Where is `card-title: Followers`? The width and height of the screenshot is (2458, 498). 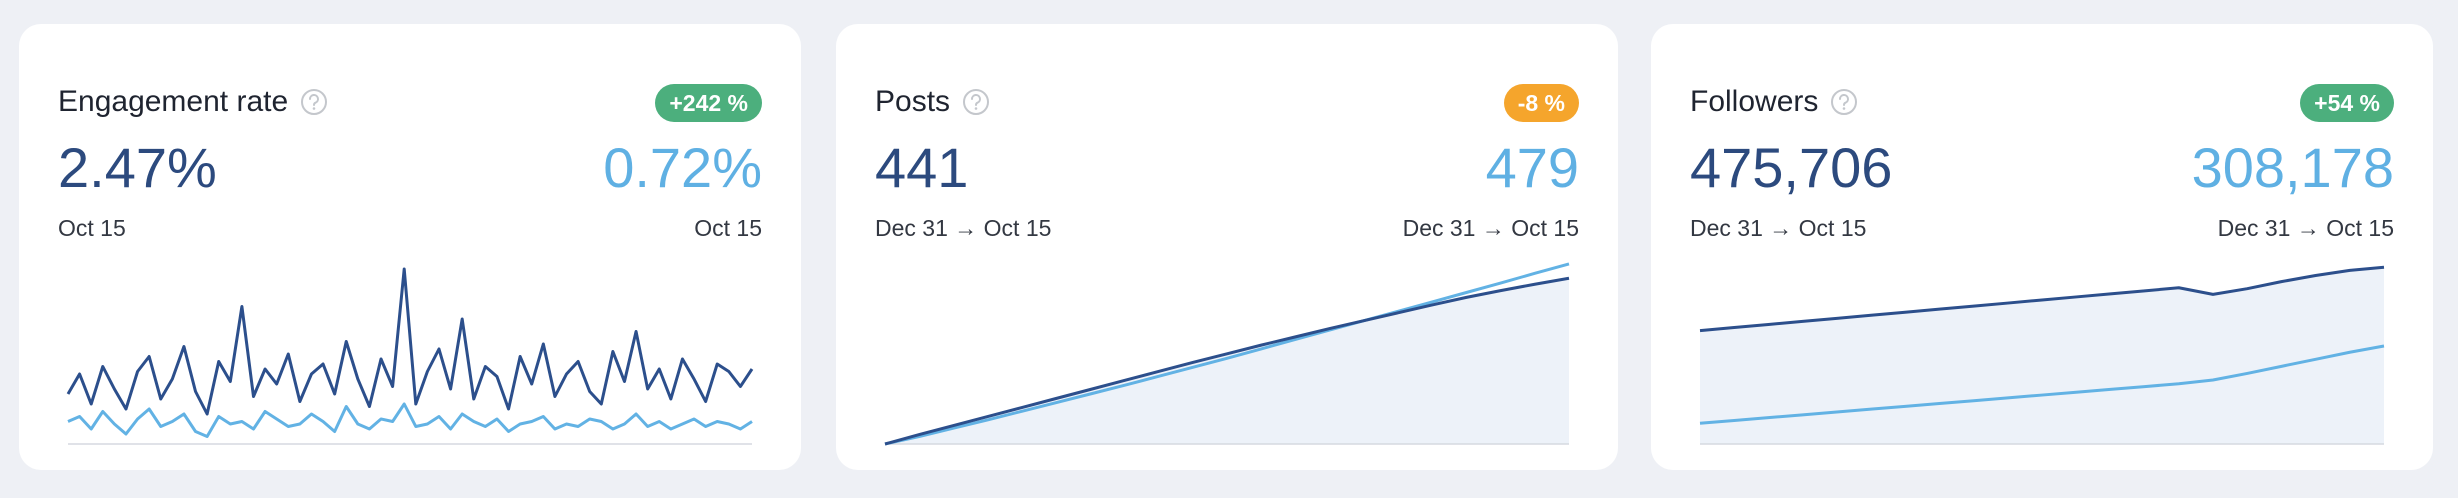 card-title: Followers is located at coordinates (1754, 101).